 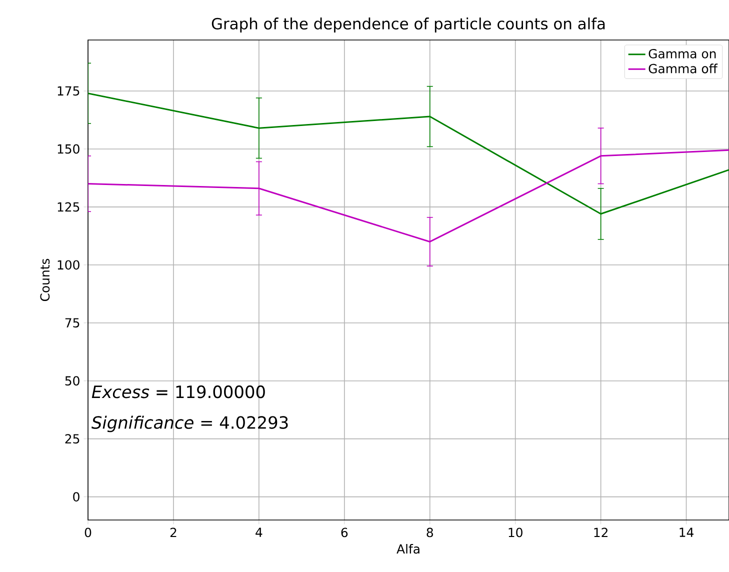 What do you see at coordinates (429, 533) in the screenshot?
I see `x-tick-label: 8` at bounding box center [429, 533].